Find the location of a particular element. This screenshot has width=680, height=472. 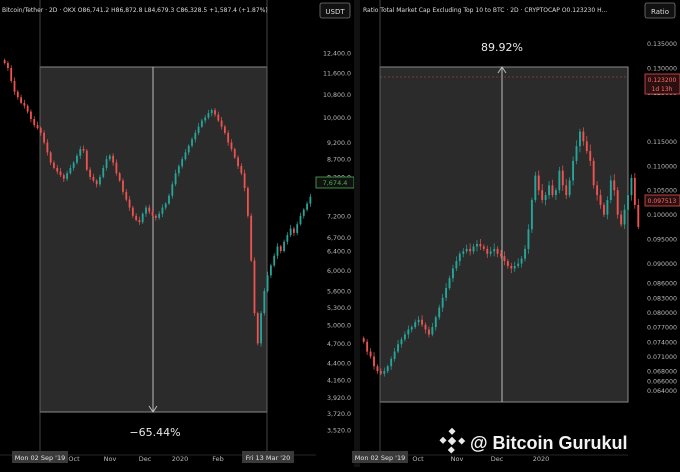

right-y-tick-label: 0.105000 is located at coordinates (662, 191).